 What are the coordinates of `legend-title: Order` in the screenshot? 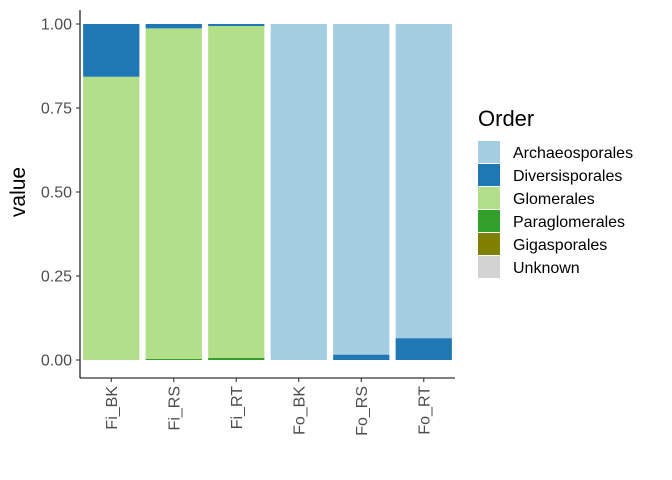 It's located at (506, 118).